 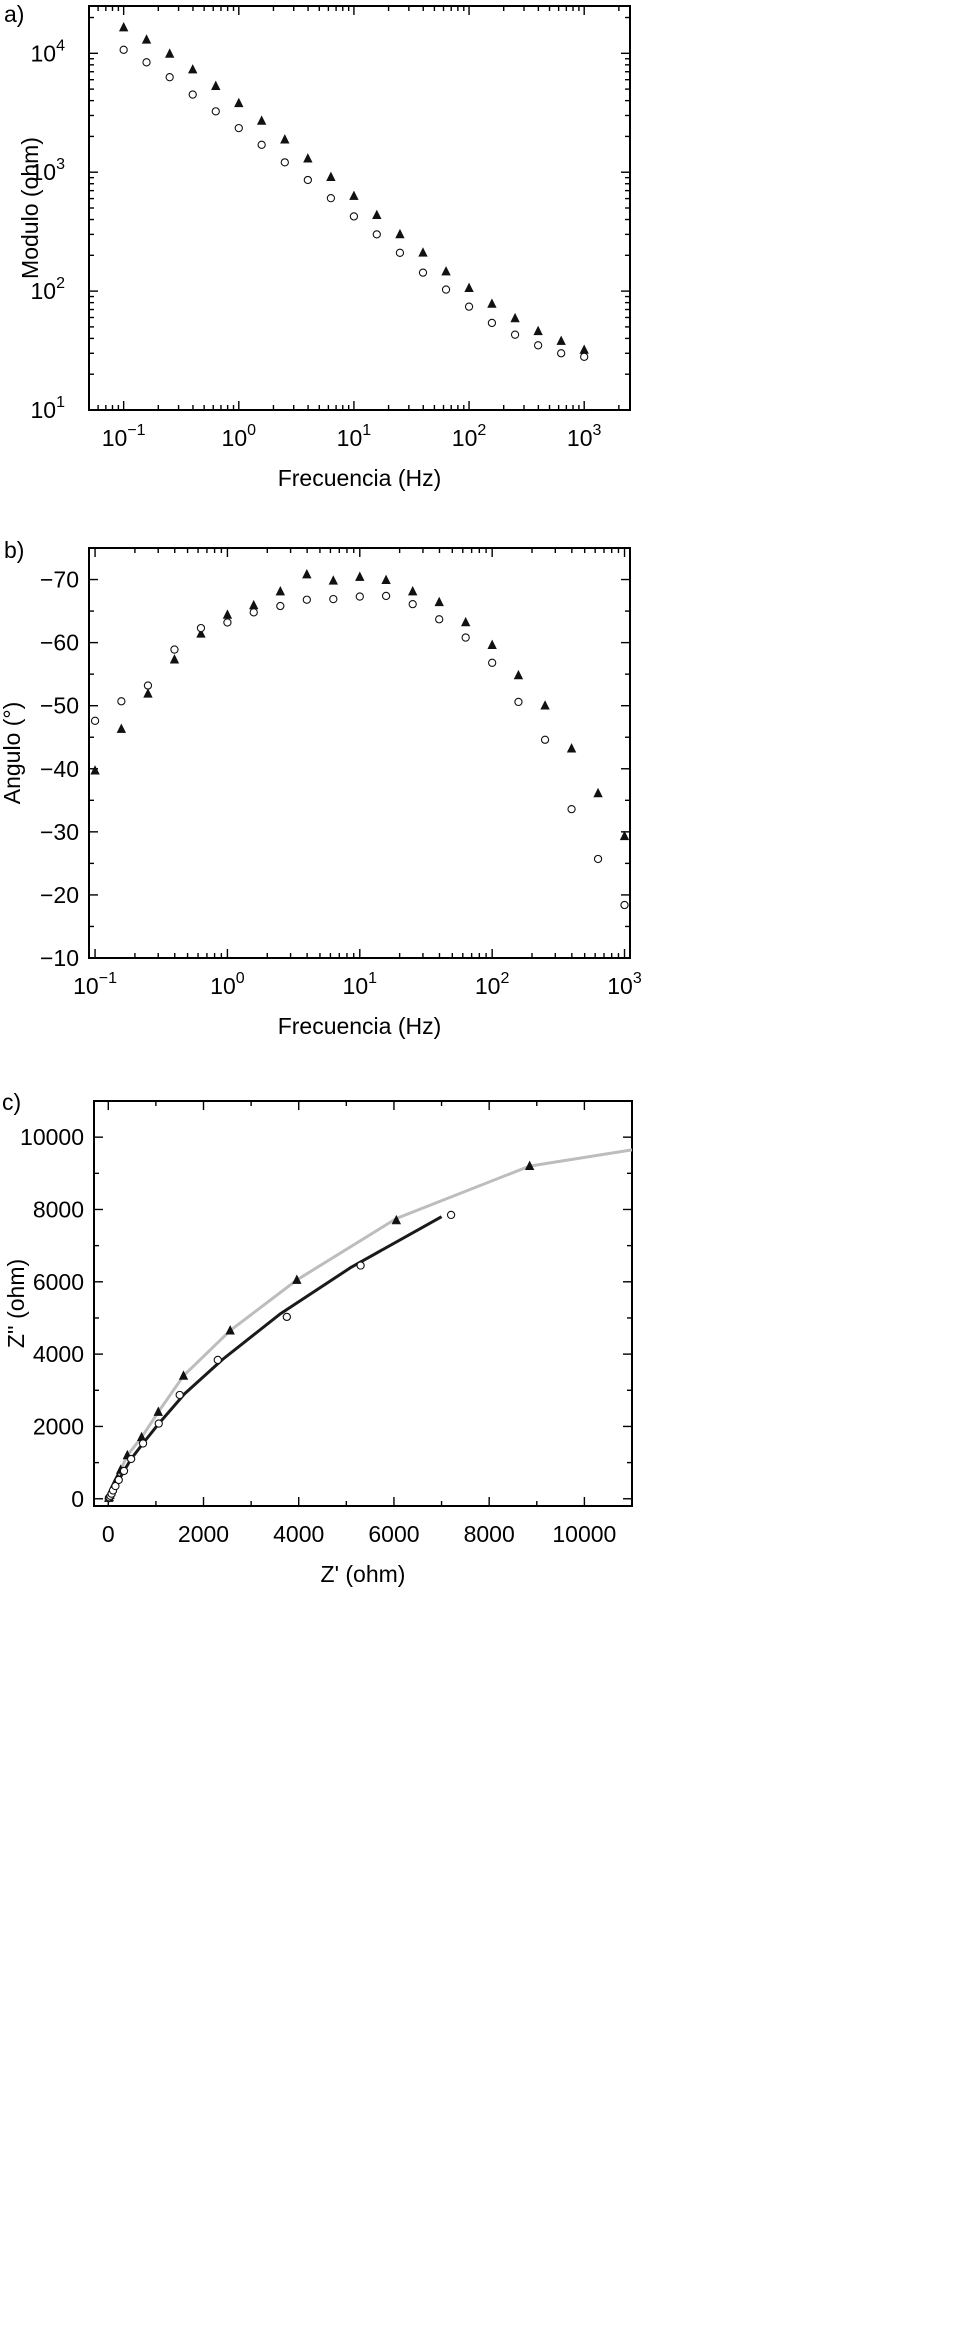 What do you see at coordinates (227, 984) in the screenshot?
I see `x-tick-label: 10⁰` at bounding box center [227, 984].